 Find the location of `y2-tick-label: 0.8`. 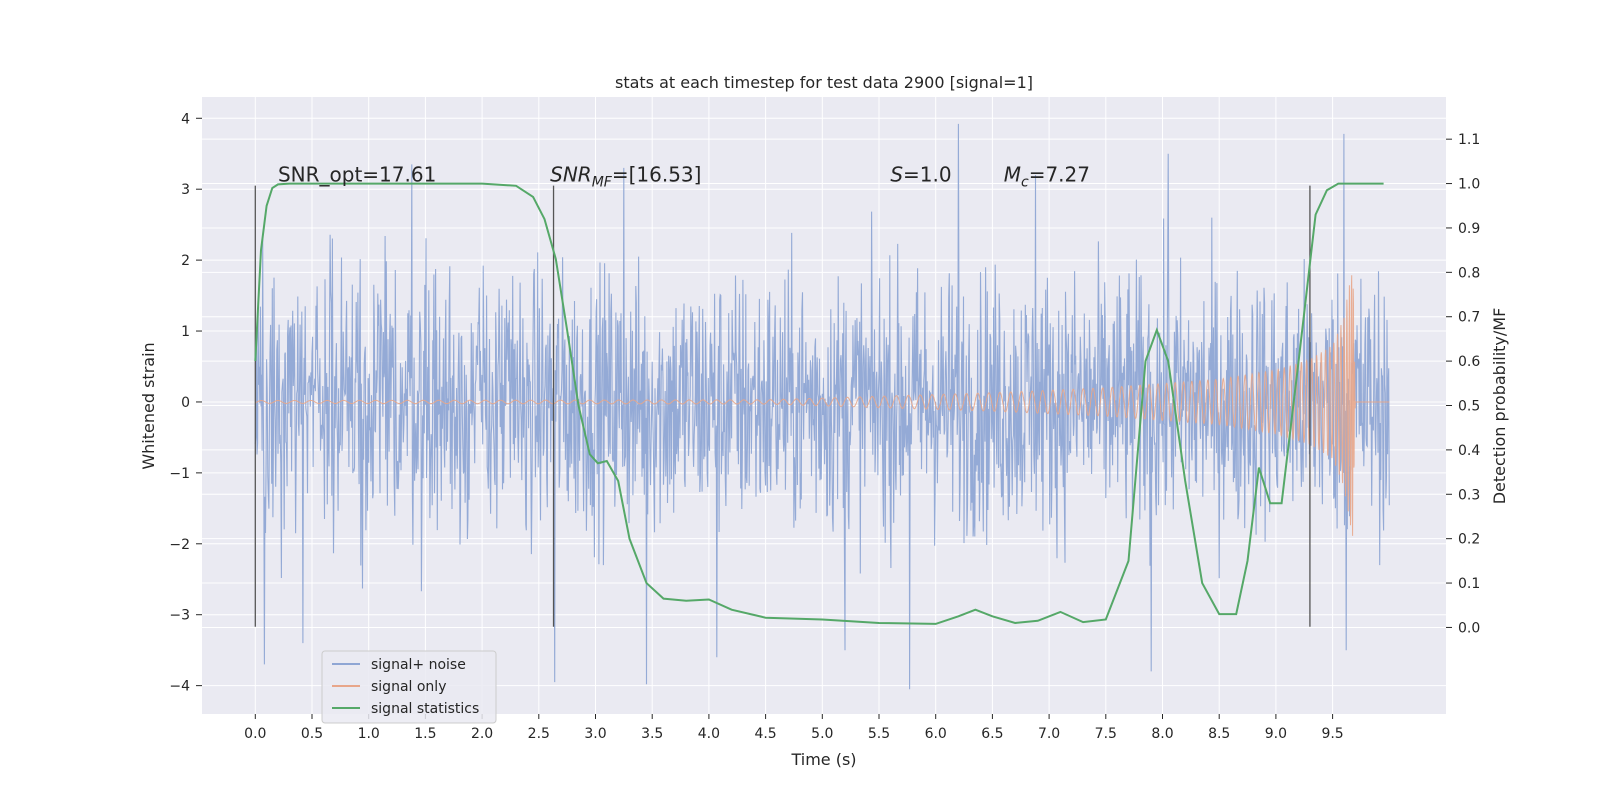

y2-tick-label: 0.8 is located at coordinates (1469, 273).